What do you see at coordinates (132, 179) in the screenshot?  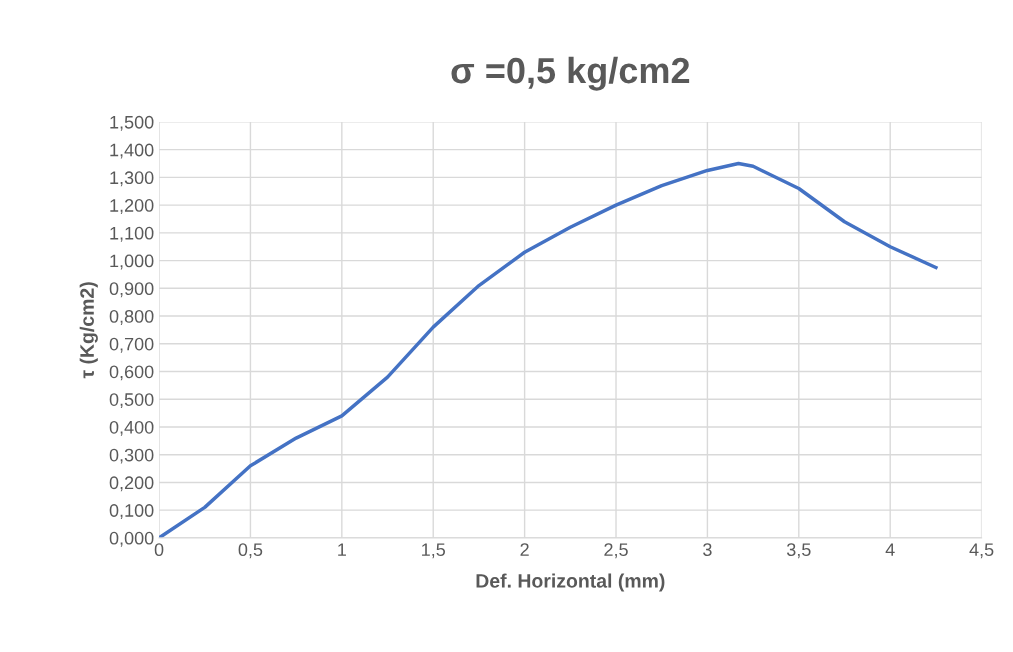 I see `y-tick-label: 1,300` at bounding box center [132, 179].